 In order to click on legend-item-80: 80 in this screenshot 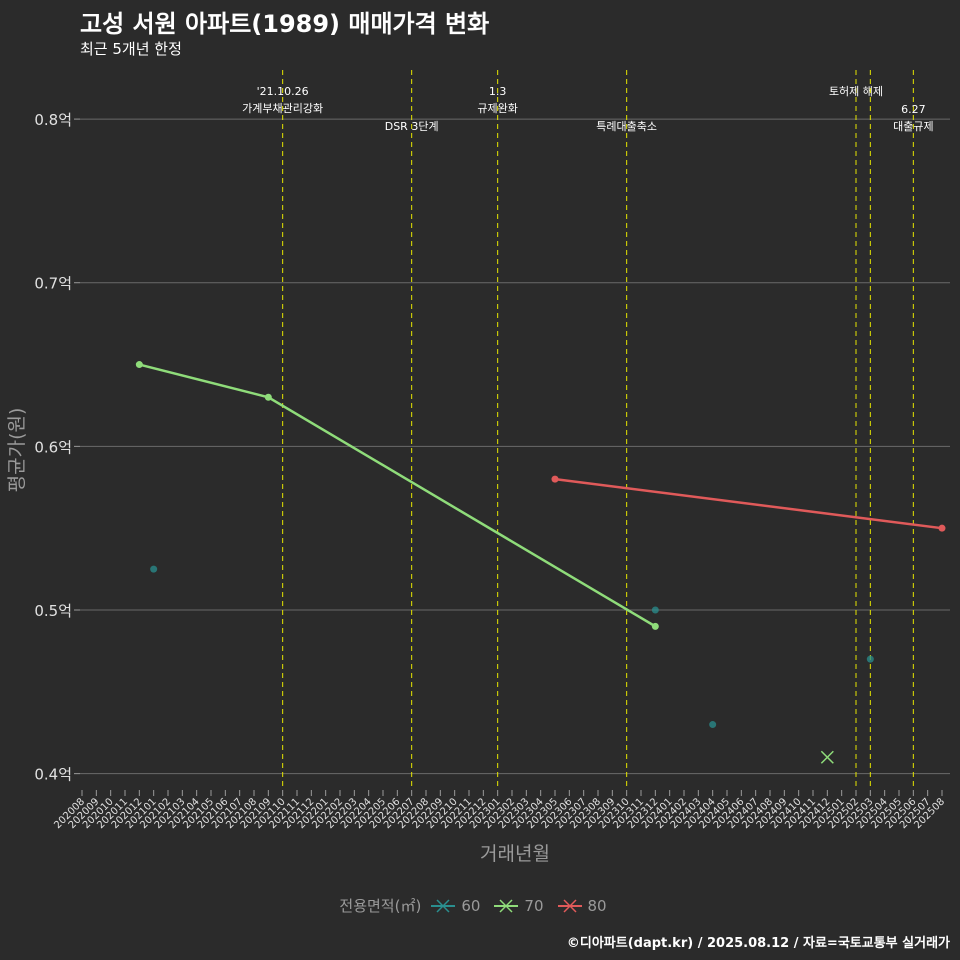, I will do `click(582, 905)`.